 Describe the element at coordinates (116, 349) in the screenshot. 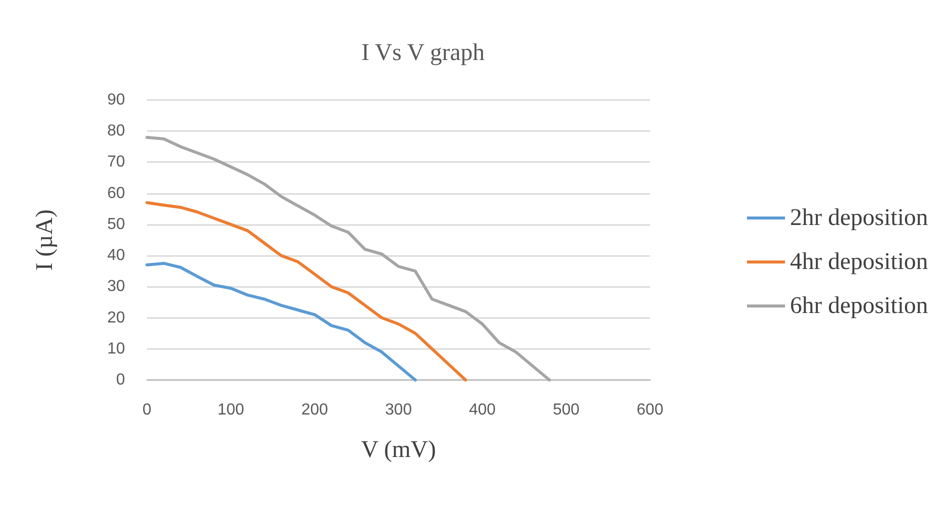

I see `y-tick-label: 10` at that location.